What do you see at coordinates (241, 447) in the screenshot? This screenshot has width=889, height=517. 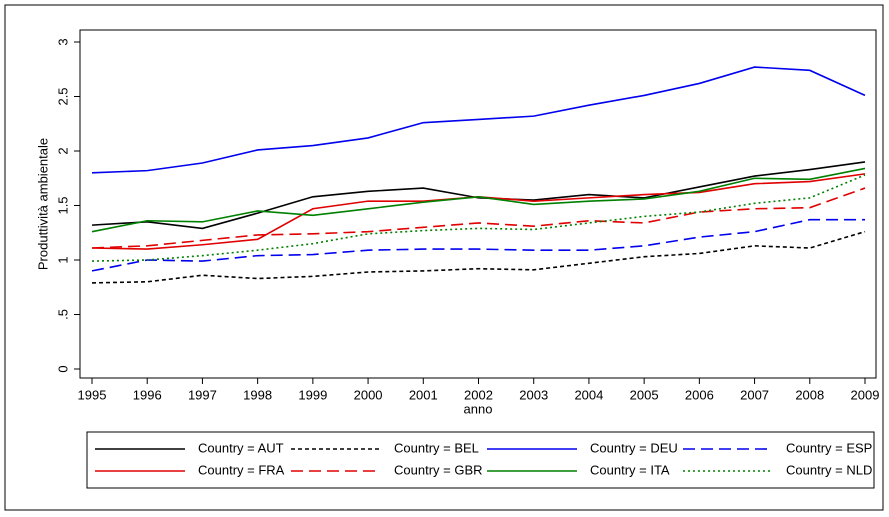 I see `legend-label: Country = AUT` at bounding box center [241, 447].